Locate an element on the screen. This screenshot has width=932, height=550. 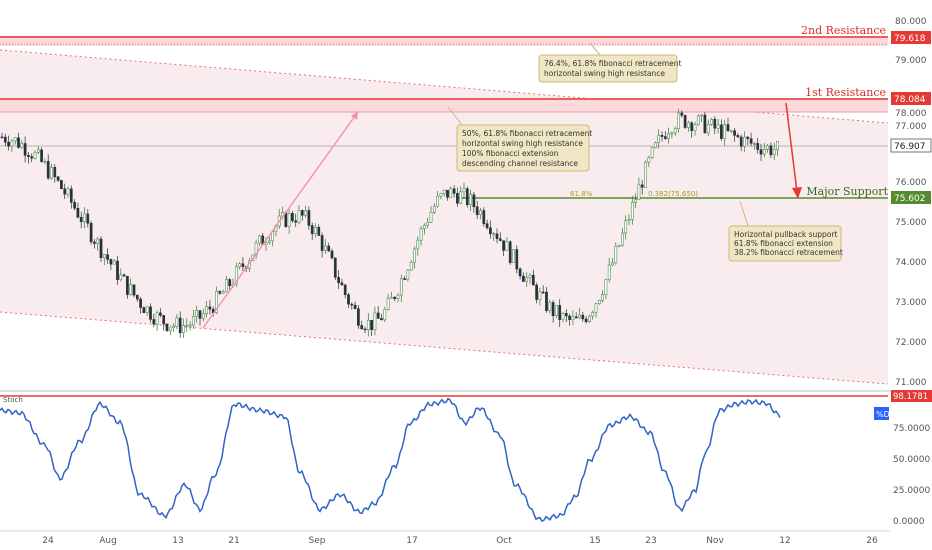
support-badge-text: 75.602 is located at coordinates (910, 199).